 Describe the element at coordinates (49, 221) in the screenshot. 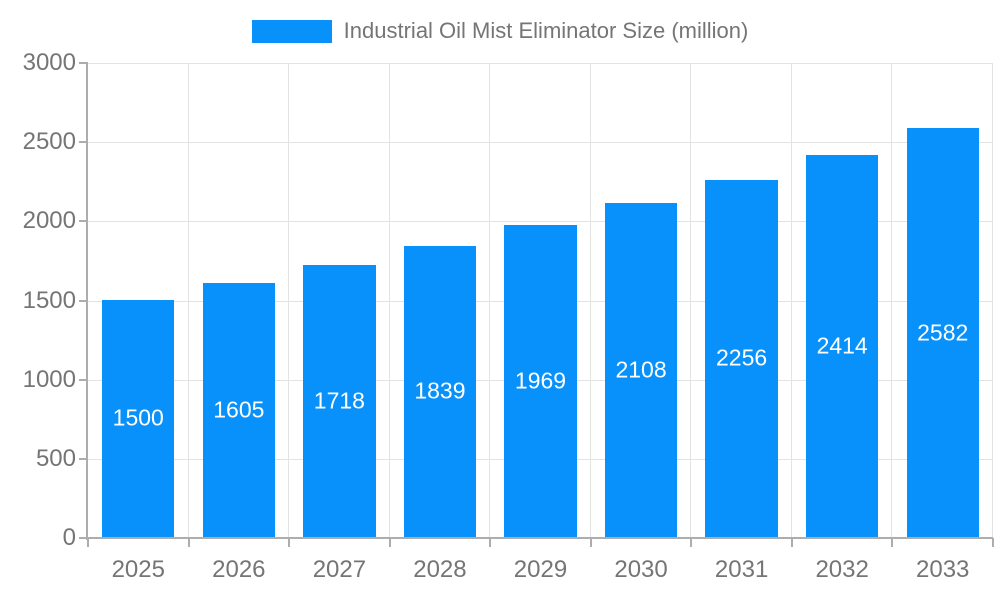

I see `y-axis-tick-label: 2000` at that location.